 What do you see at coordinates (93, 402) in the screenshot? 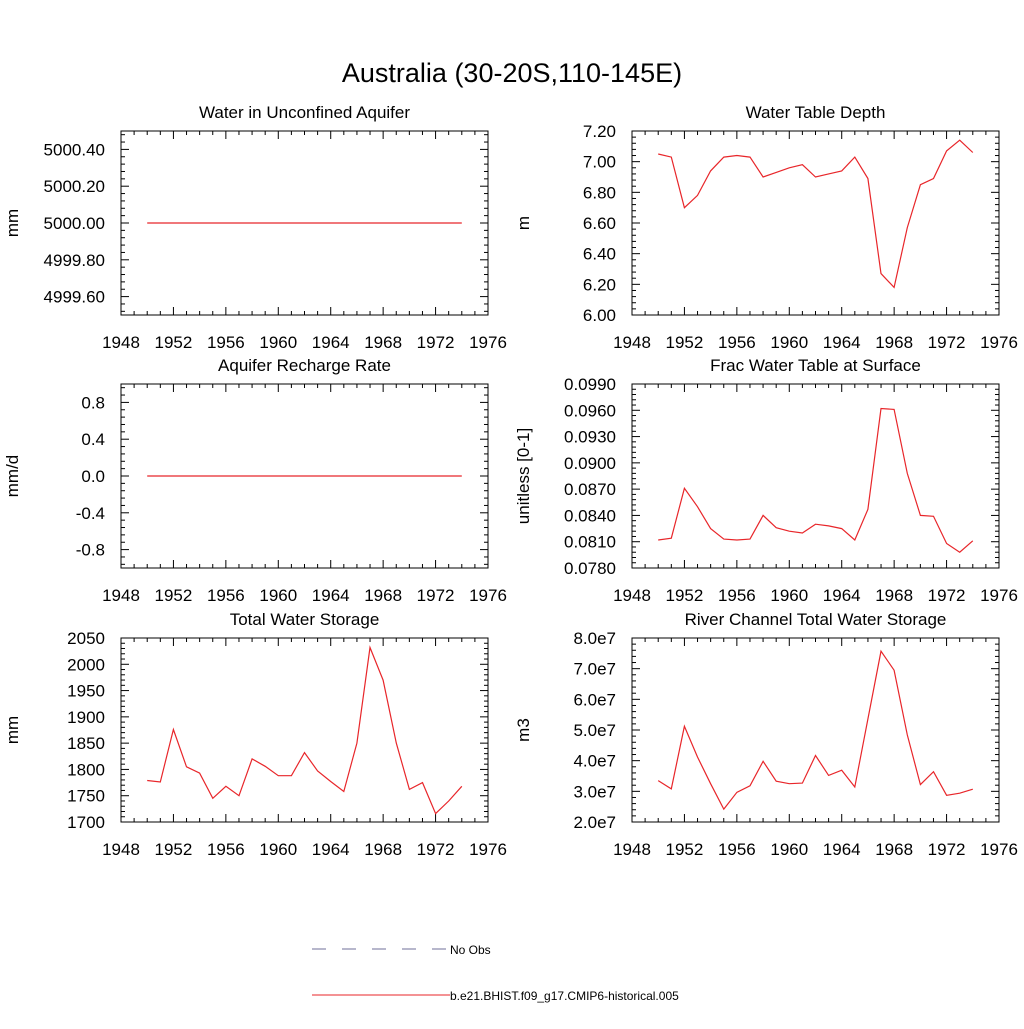
I see `y-tick-label: 0.8` at bounding box center [93, 402].